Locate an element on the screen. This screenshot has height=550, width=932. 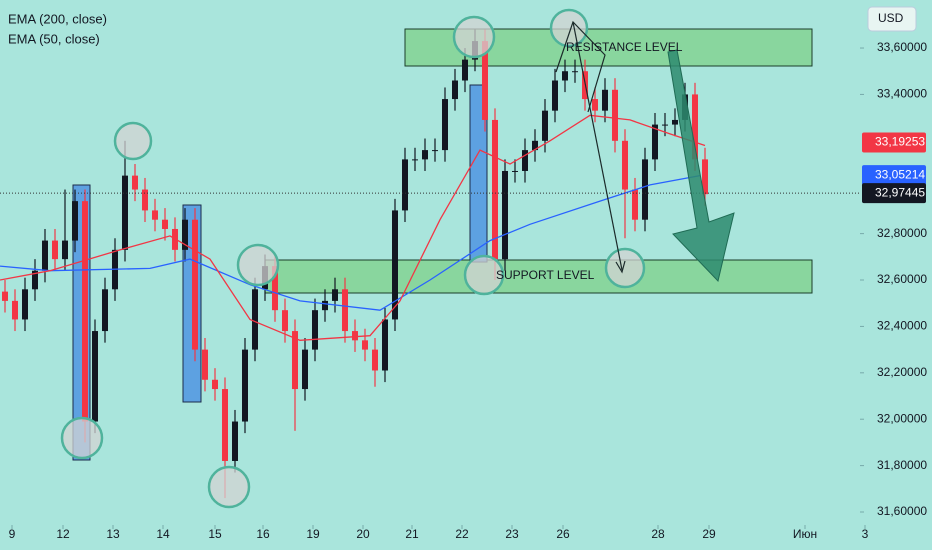
x-tick-label: 28 is located at coordinates (658, 534).